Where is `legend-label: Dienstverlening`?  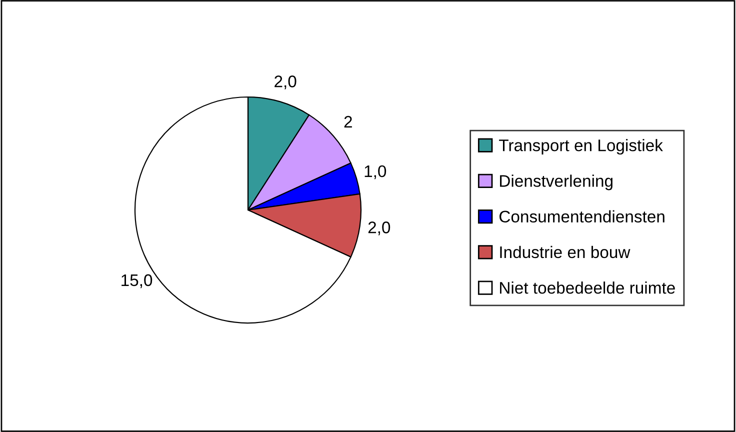 legend-label: Dienstverlening is located at coordinates (556, 182).